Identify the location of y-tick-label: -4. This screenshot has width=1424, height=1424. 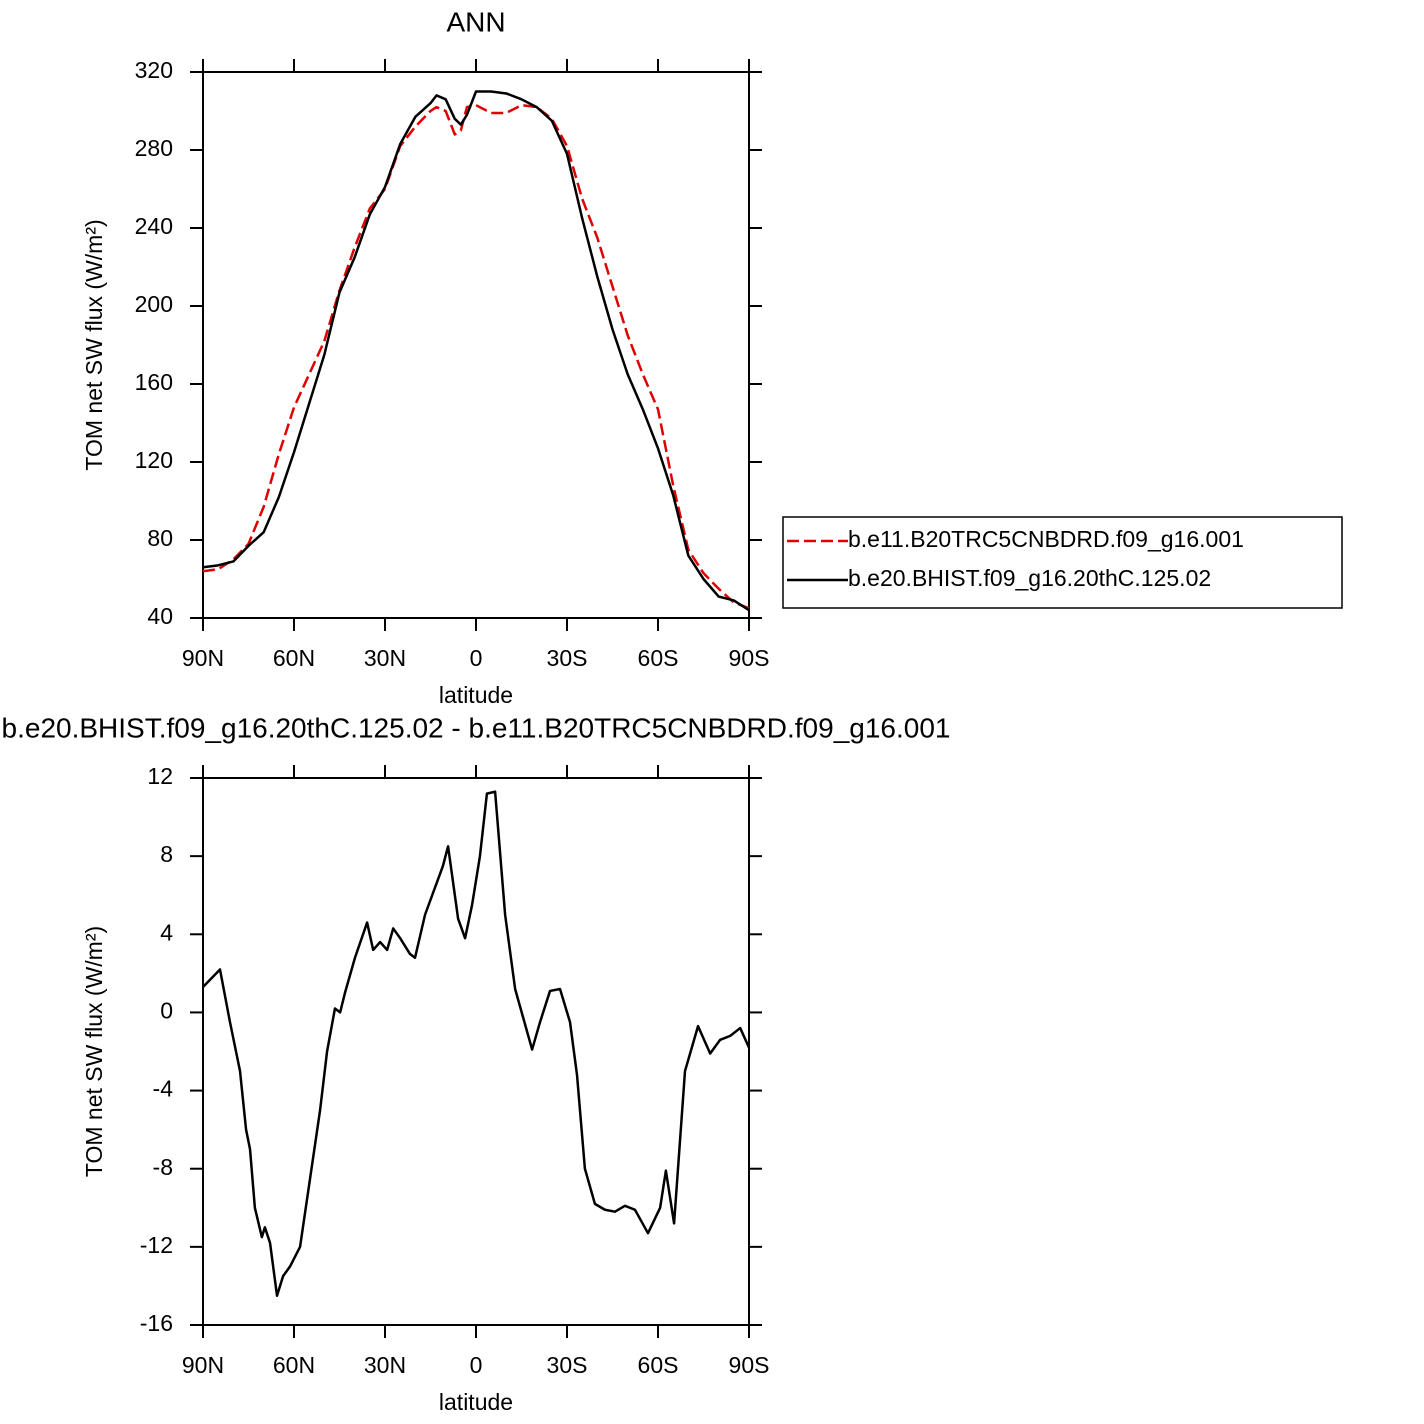
(163, 1089).